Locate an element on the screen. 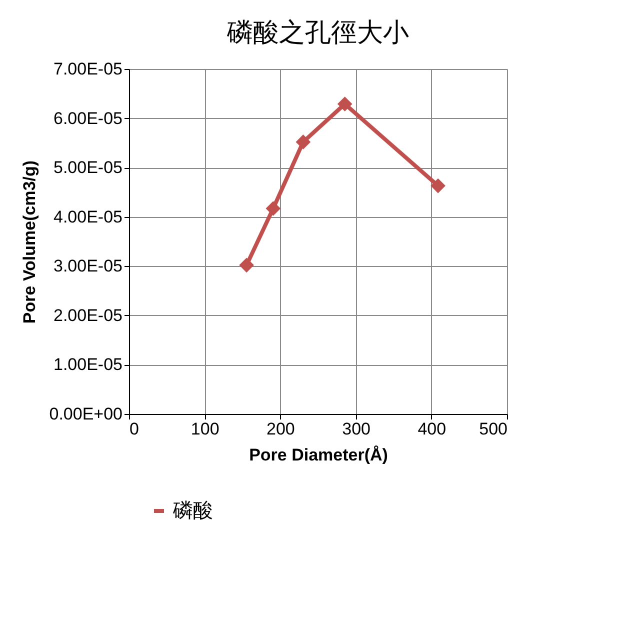 This screenshot has height=631, width=637. y-axis-title: Pore Volume(cm3/g) is located at coordinates (30, 242).